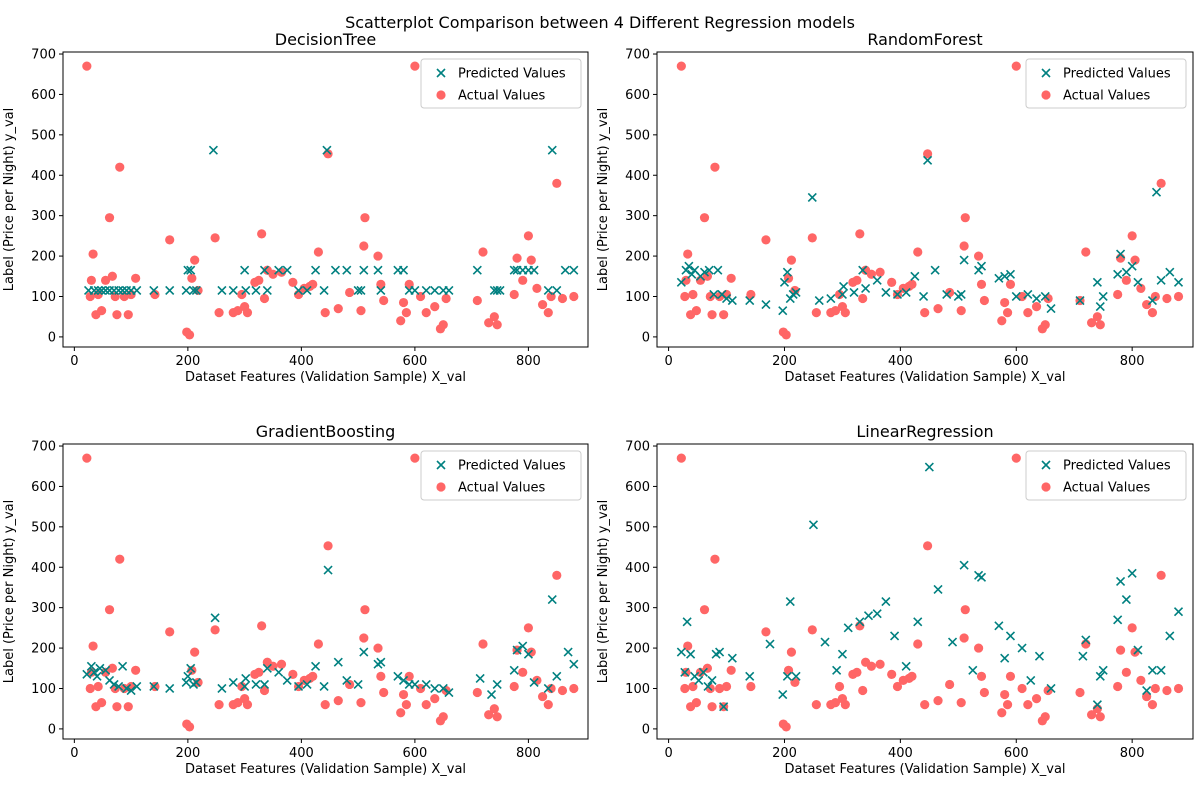  Describe the element at coordinates (43, 176) in the screenshot. I see `y-tick-label: 400` at that location.